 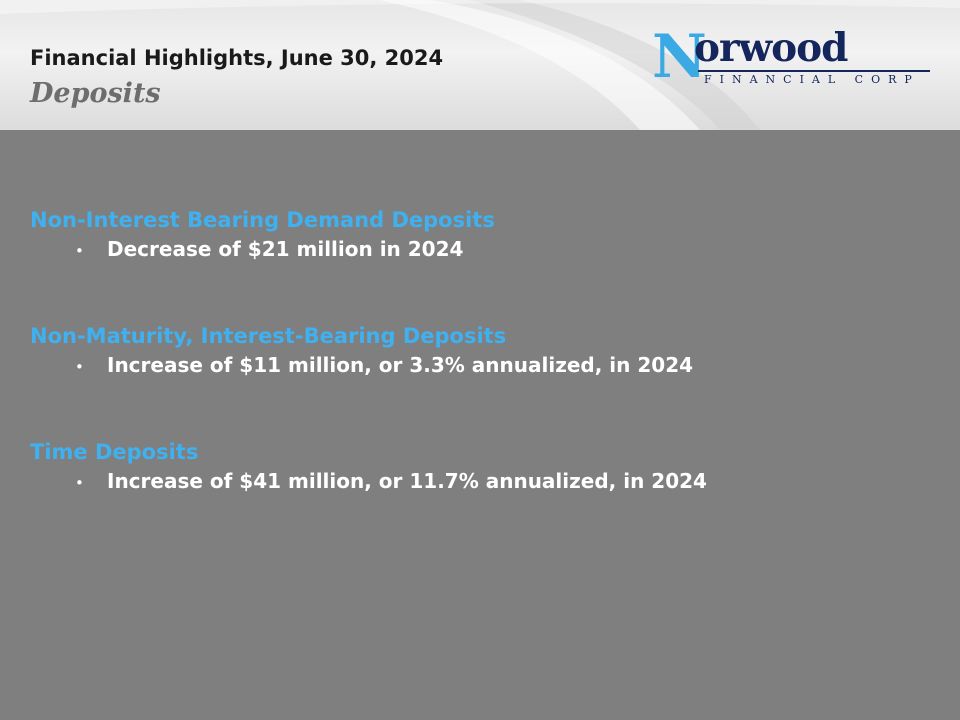 I want to click on bullet-item: • Decrease of $21 million in 2024, so click(x=502, y=249).